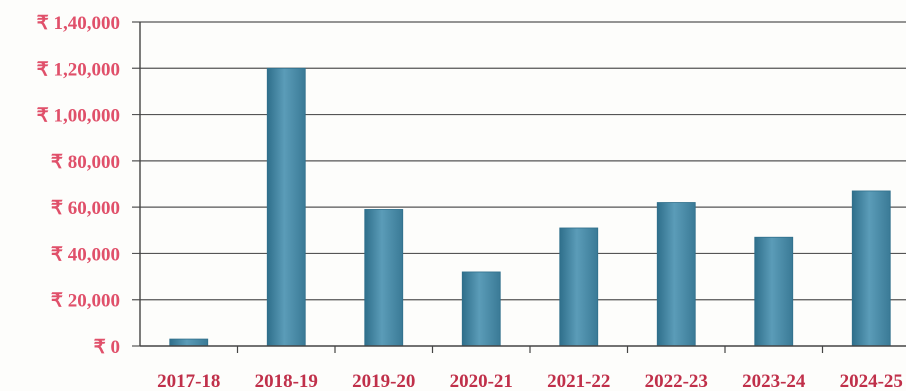 This screenshot has width=906, height=391. I want to click on y-tick-label: ₹ 1,00,000, so click(78, 116).